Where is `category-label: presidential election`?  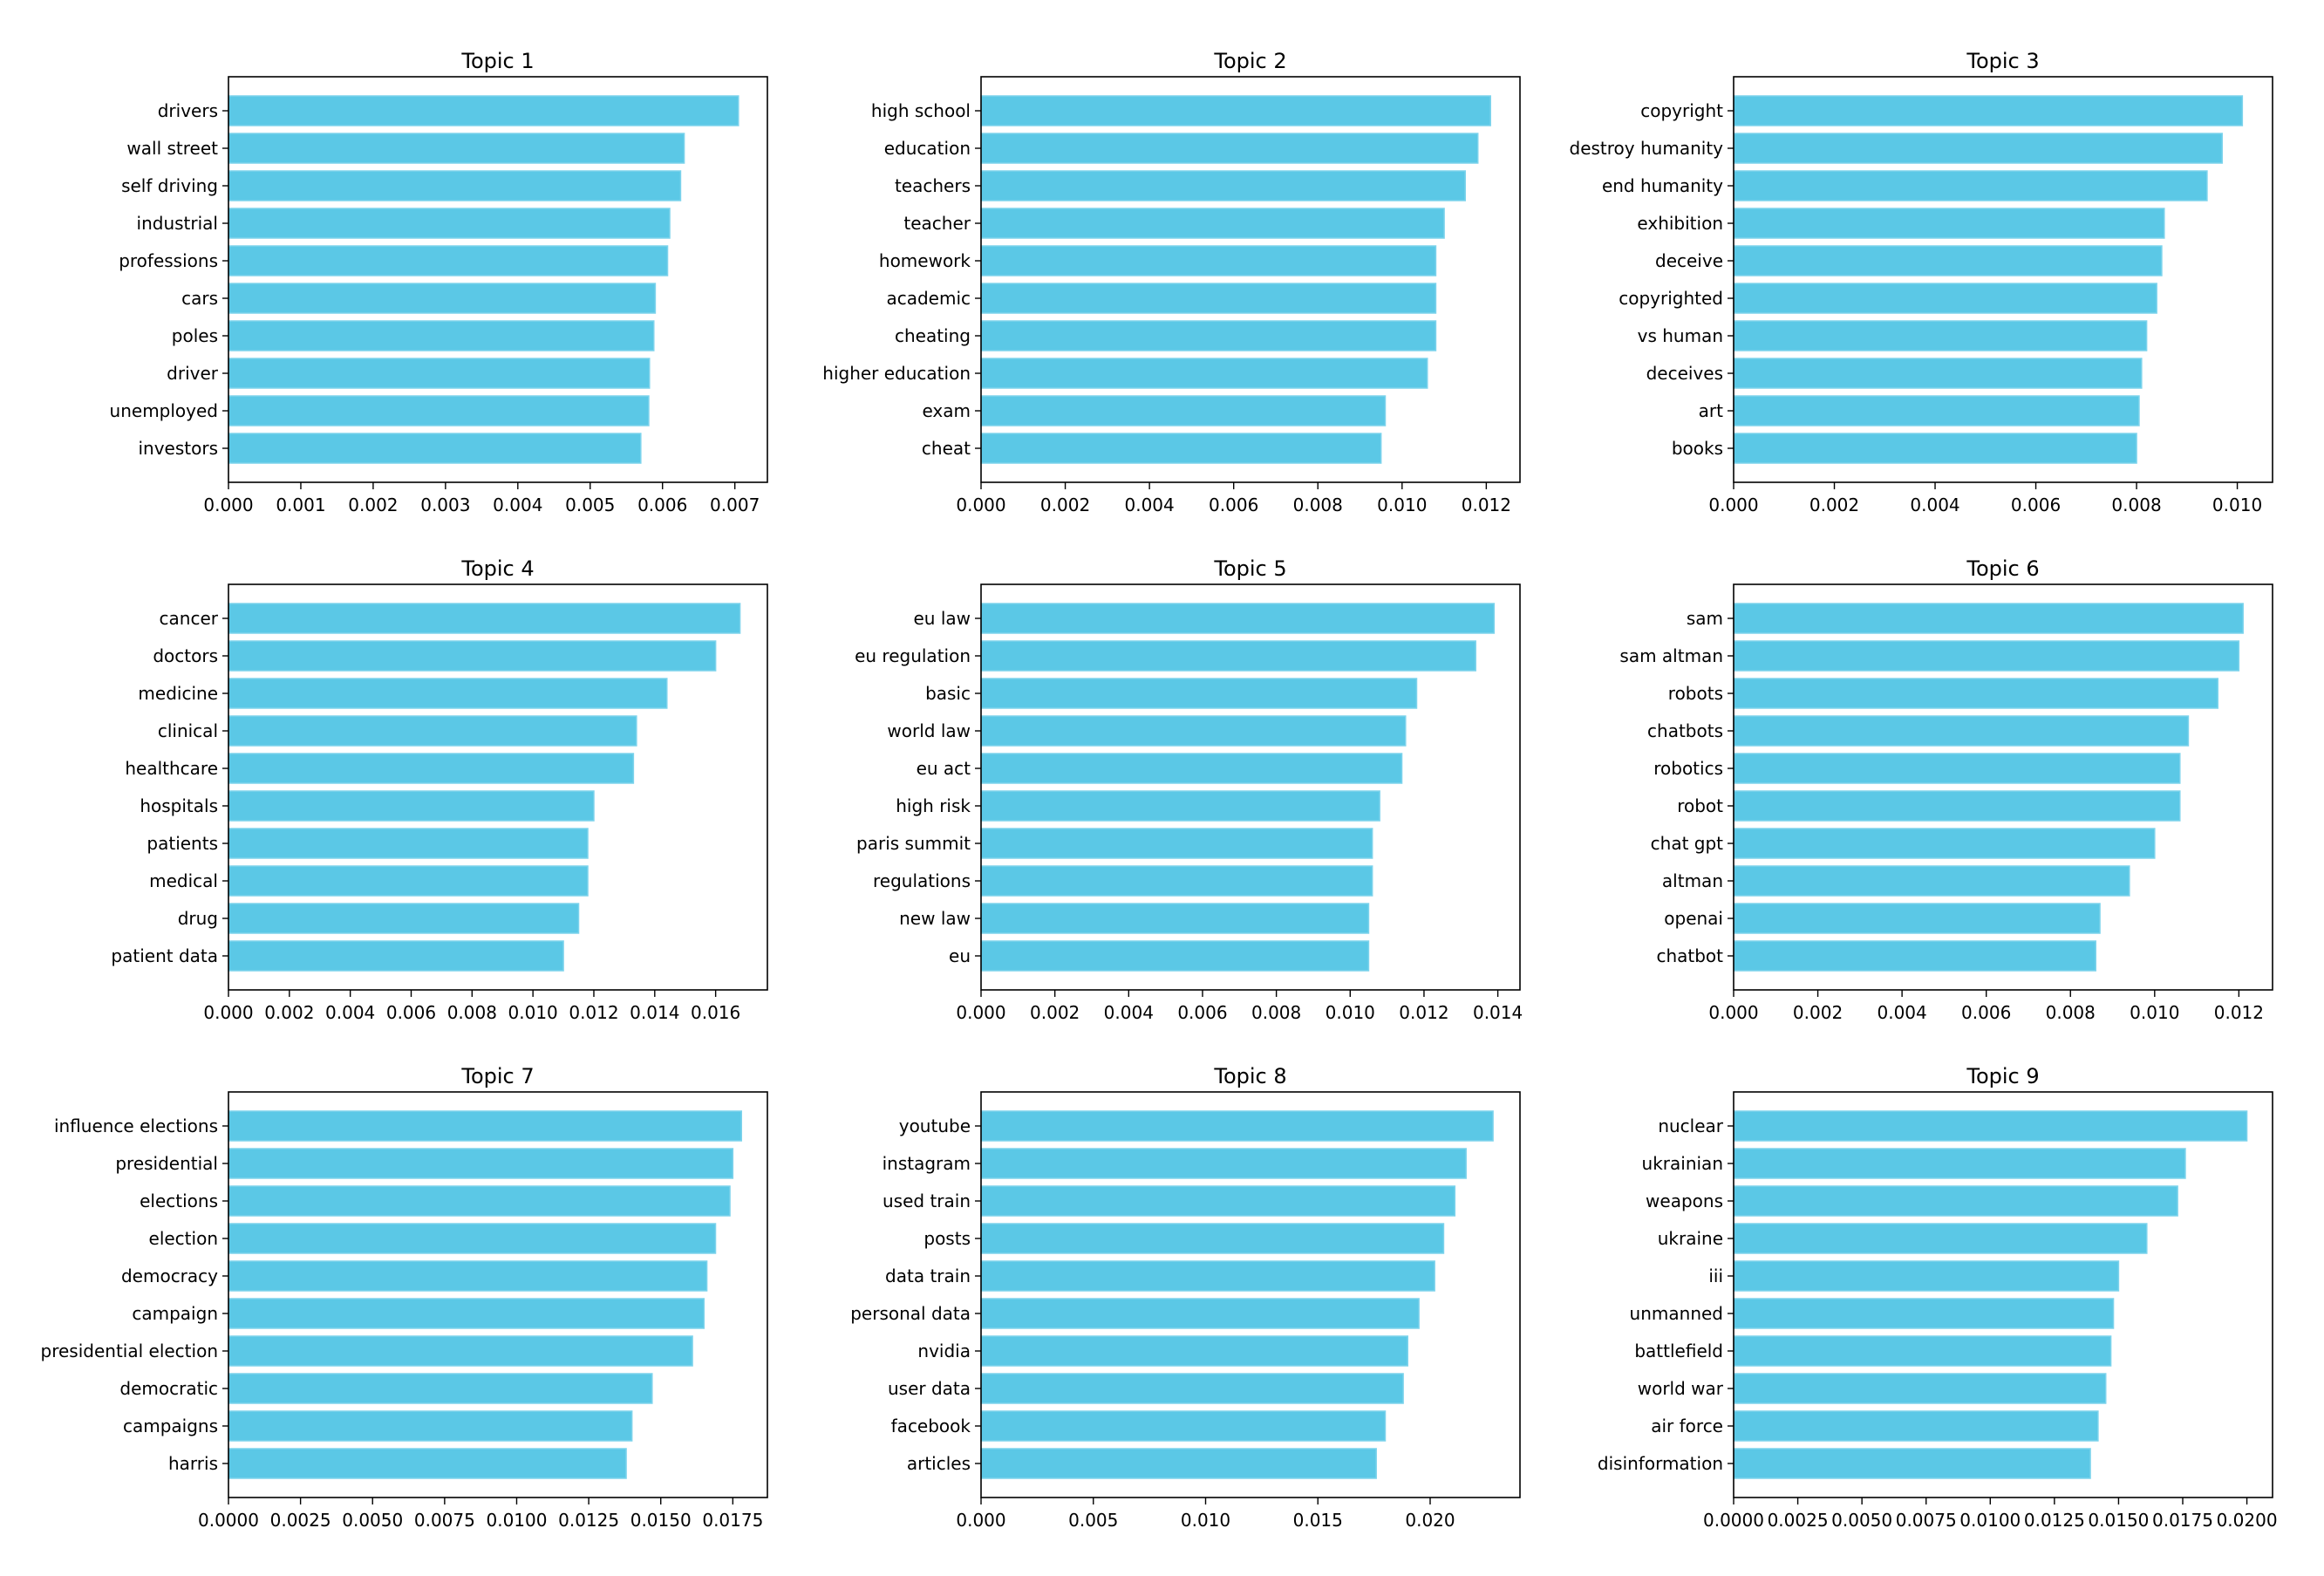
category-label: presidential election is located at coordinates (129, 1351).